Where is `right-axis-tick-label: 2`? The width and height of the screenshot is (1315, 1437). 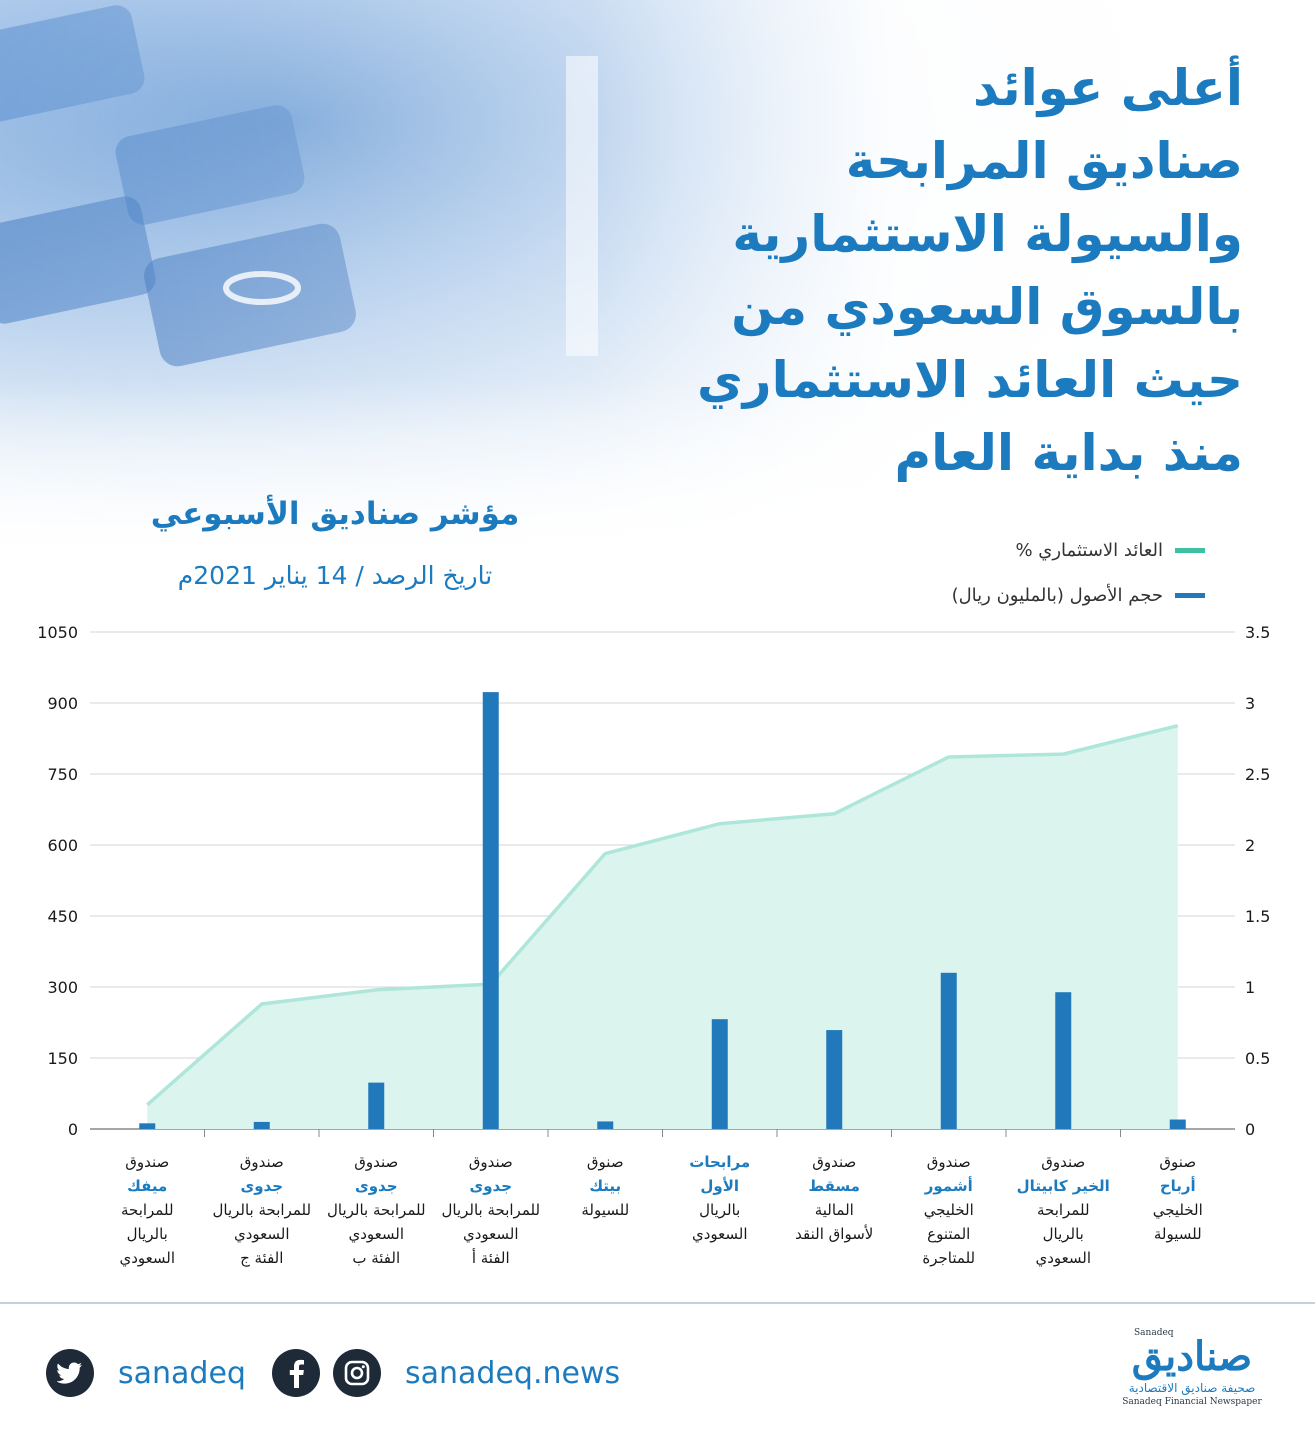 right-axis-tick-label: 2 is located at coordinates (1250, 845).